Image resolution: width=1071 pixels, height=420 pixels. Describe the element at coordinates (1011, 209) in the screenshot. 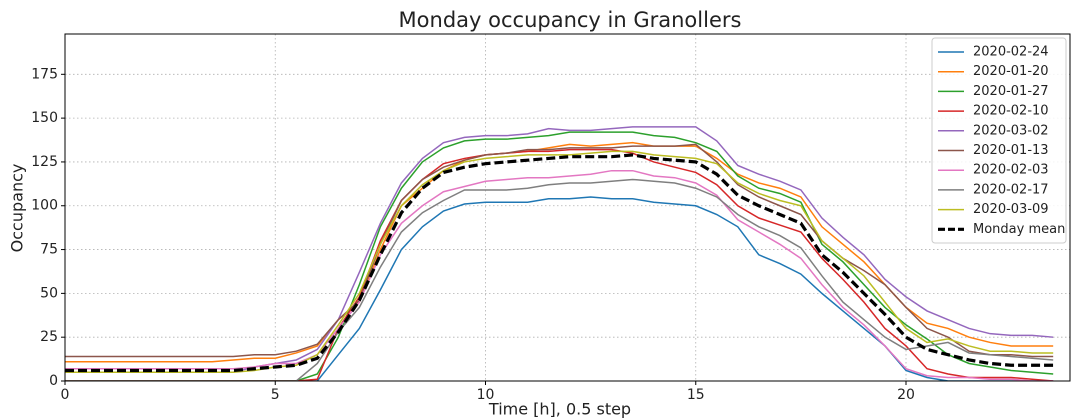

I see `legend-label: 2020-03-09` at that location.